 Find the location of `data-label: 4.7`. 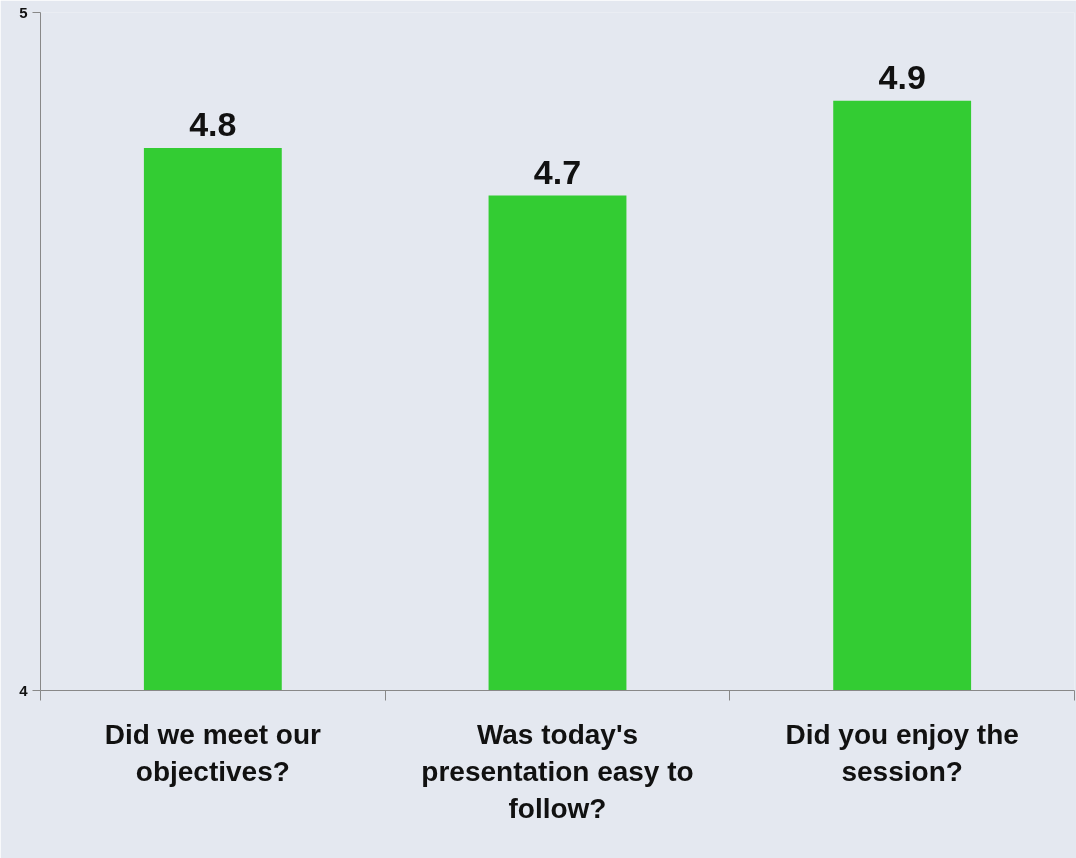

data-label: 4.7 is located at coordinates (557, 171).